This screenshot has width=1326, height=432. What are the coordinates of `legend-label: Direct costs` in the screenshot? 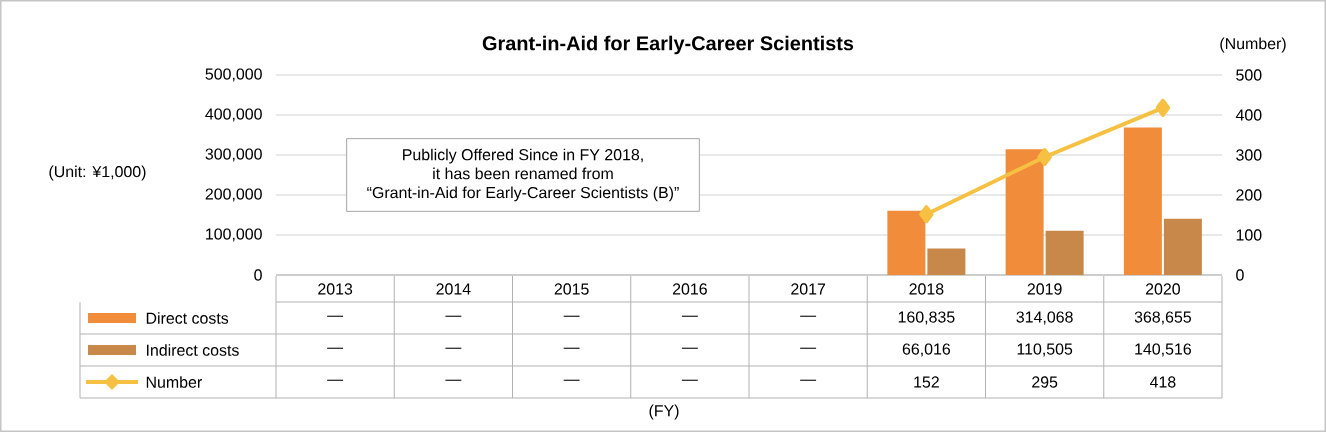 It's located at (187, 318).